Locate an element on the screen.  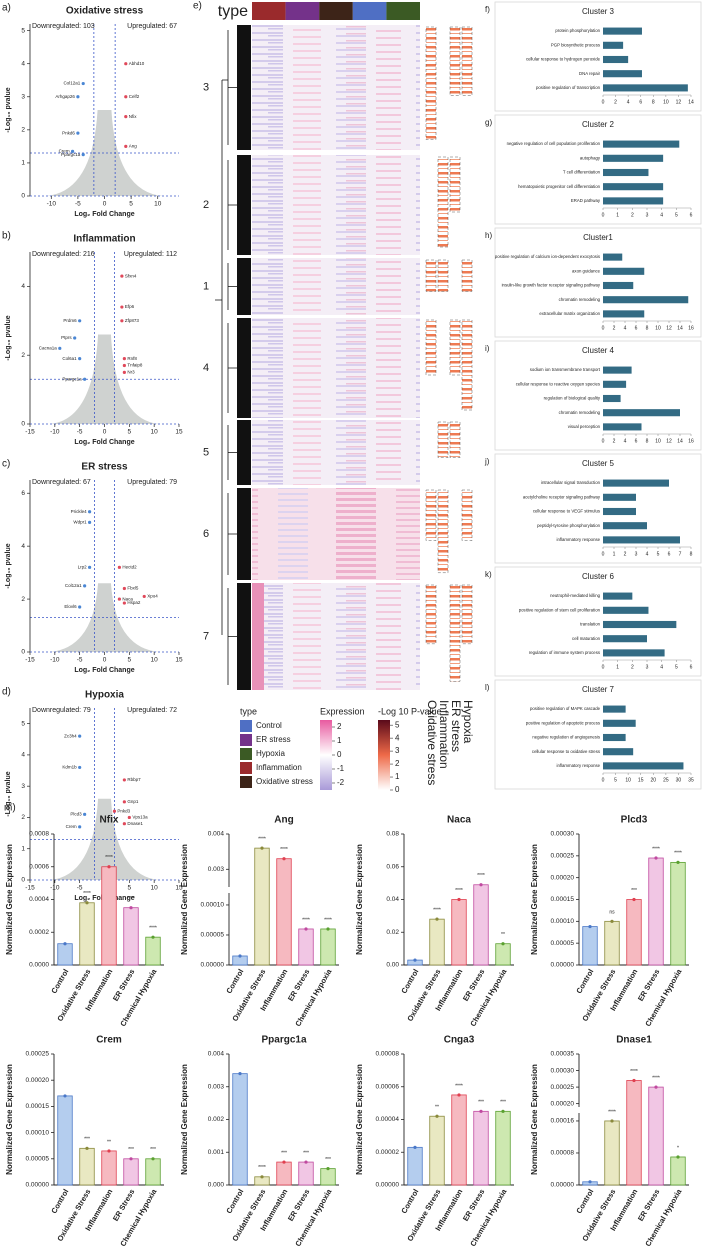
gene-label: Hspa2 is located at coordinates (134, 602).